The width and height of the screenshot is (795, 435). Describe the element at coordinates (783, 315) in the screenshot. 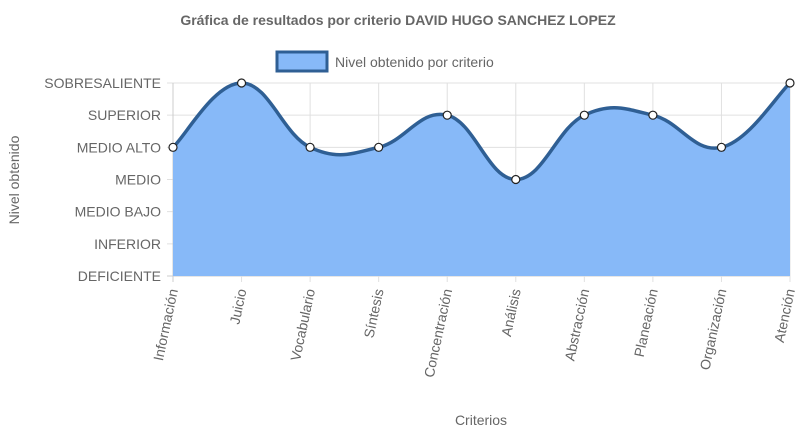

I see `x-tick-label: Atención` at that location.